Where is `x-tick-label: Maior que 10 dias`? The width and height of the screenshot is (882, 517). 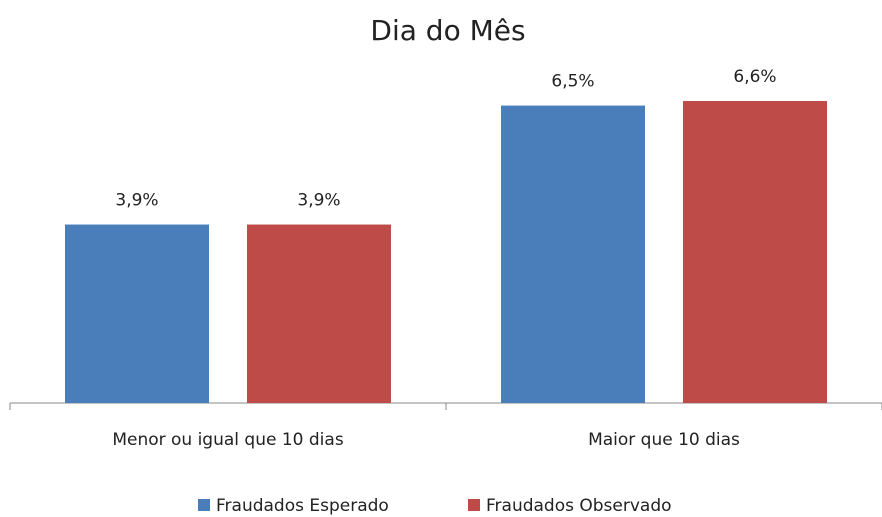 x-tick-label: Maior que 10 dias is located at coordinates (664, 440).